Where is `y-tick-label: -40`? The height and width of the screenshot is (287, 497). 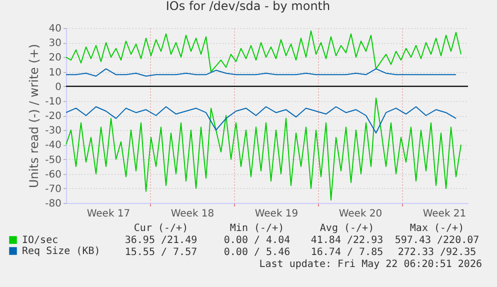 y-tick-label: -40 is located at coordinates (53, 146).